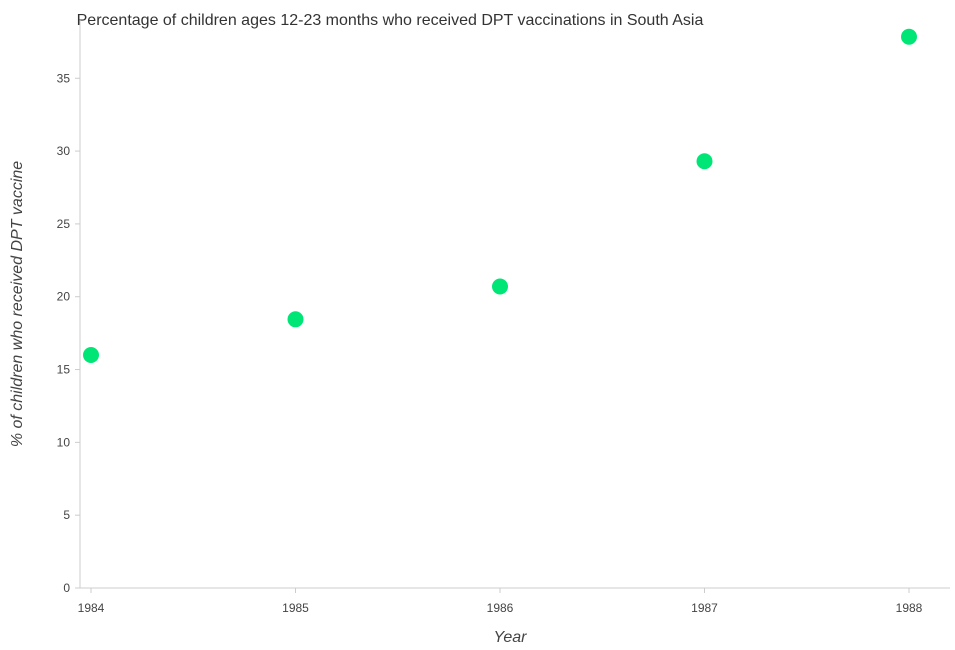 The width and height of the screenshot is (955, 650). What do you see at coordinates (64, 297) in the screenshot?
I see `y-tick-label: 20` at bounding box center [64, 297].